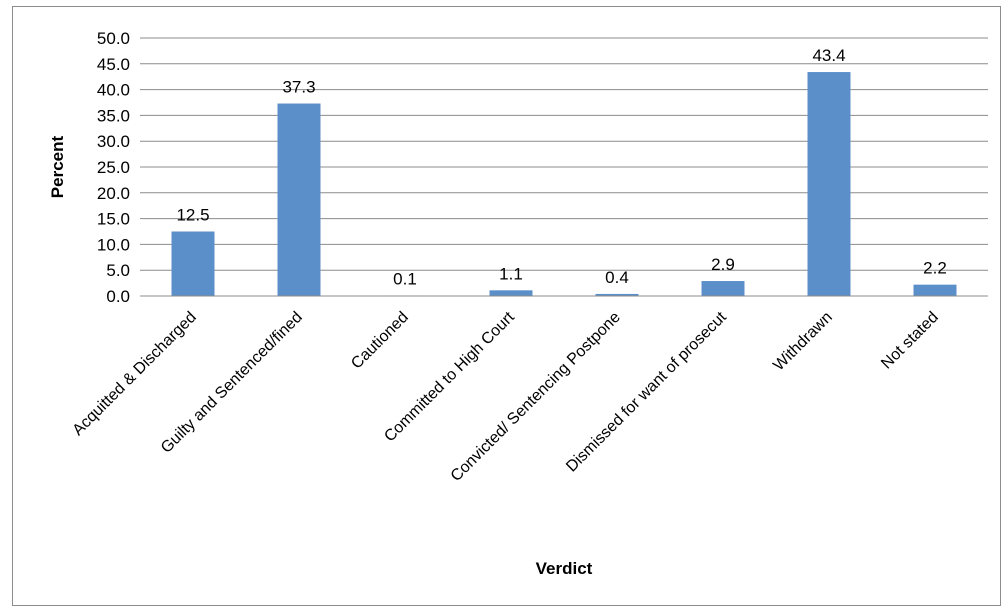 This screenshot has height=608, width=1003. I want to click on y-tick-label: 35.0, so click(113, 115).